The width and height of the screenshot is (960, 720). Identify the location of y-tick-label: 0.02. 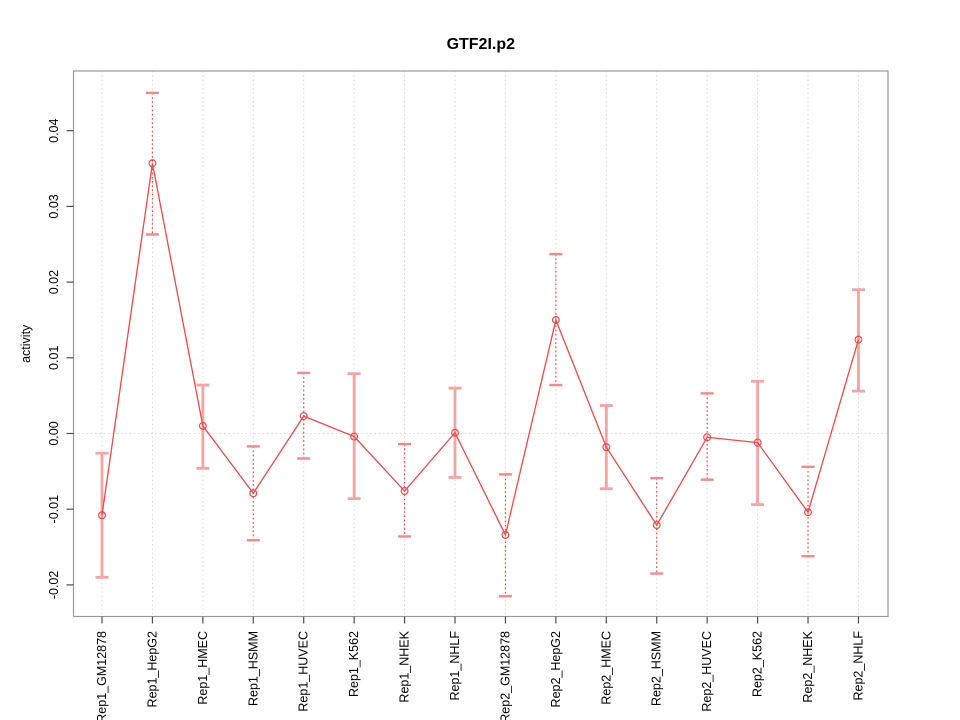
(54, 282).